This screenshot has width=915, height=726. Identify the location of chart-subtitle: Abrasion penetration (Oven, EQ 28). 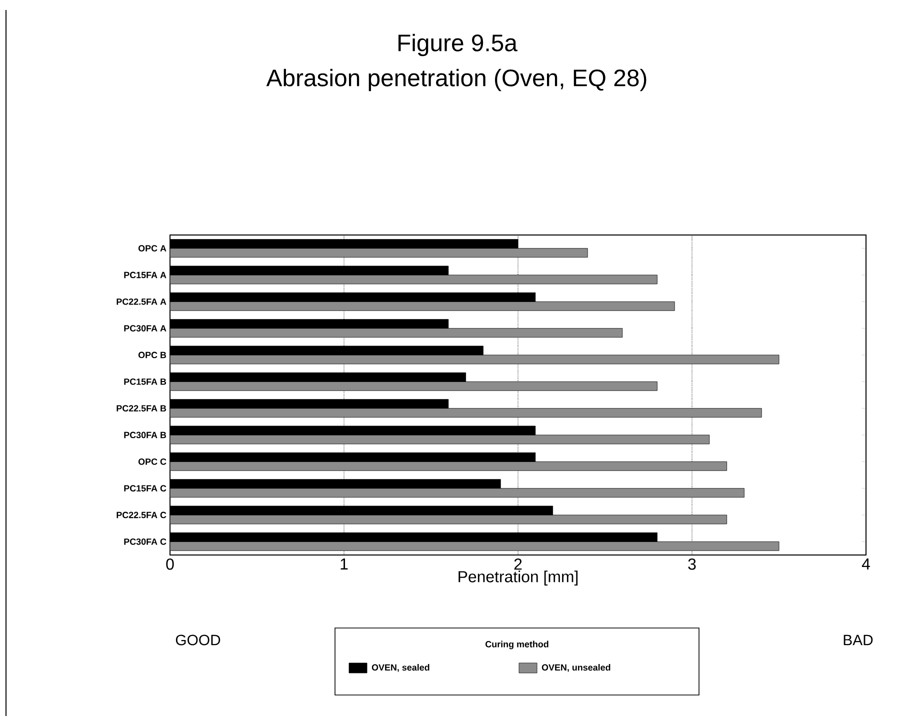
(456, 80).